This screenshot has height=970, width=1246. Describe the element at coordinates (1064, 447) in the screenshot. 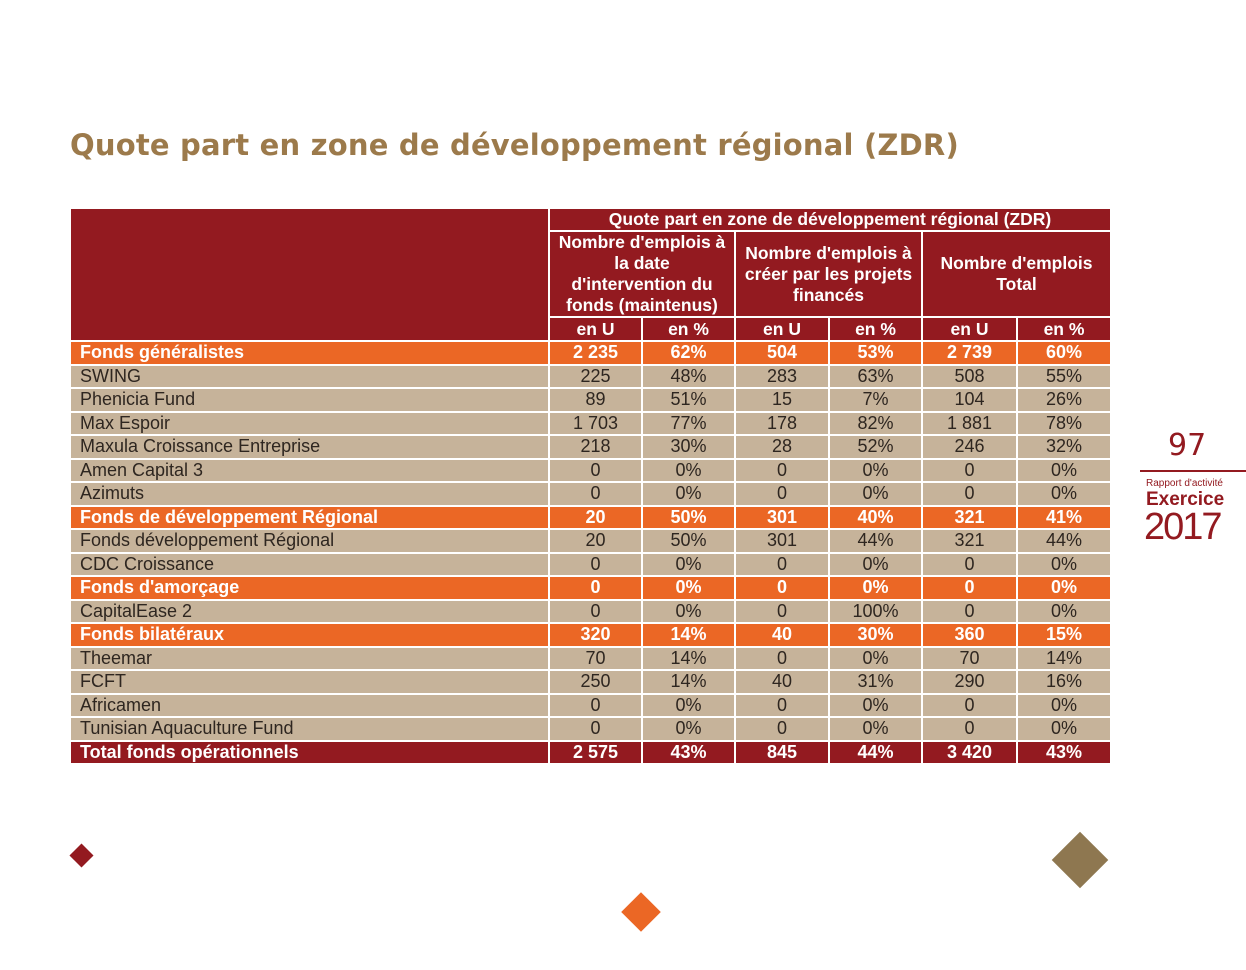

I see `percent-cell: 32%` at that location.